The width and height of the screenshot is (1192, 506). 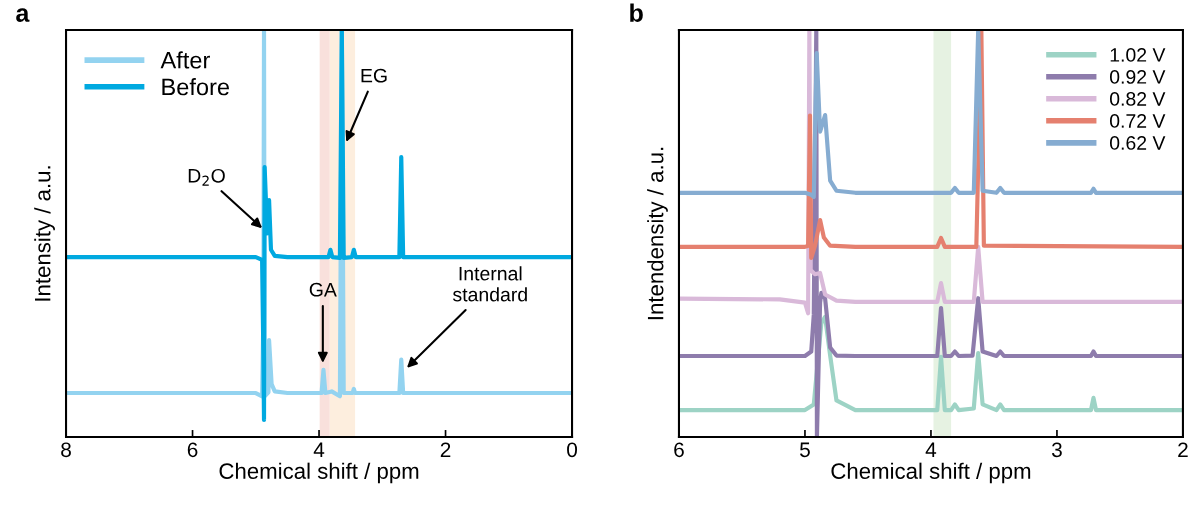 I want to click on legend-label: 0.72 V, so click(x=1137, y=121).